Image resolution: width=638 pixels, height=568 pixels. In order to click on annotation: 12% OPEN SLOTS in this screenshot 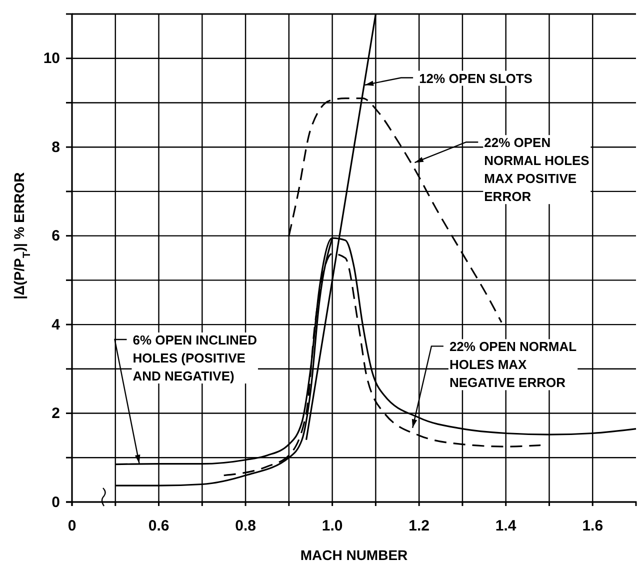, I will do `click(476, 78)`.